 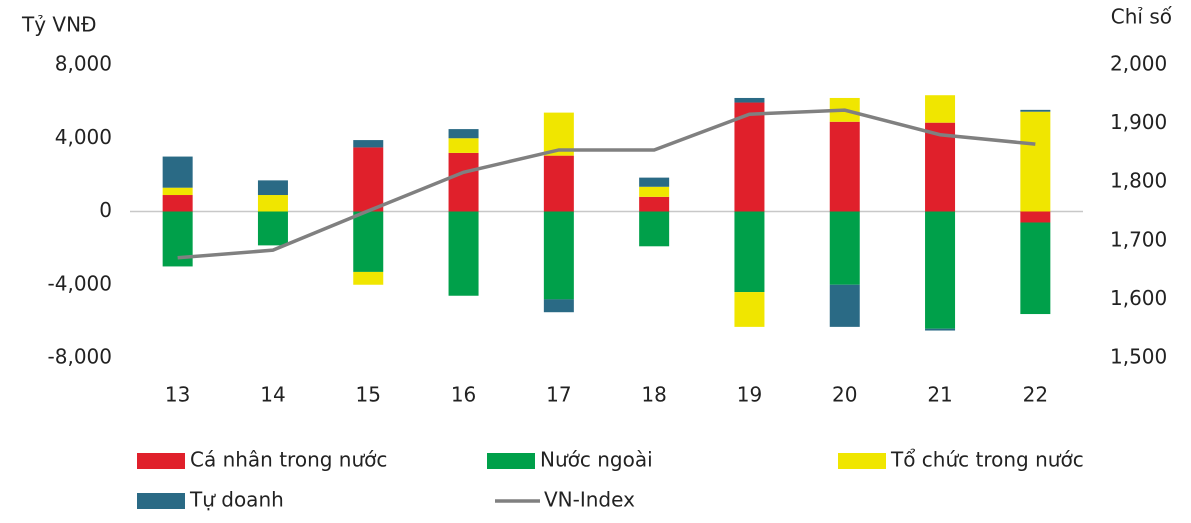 I want to click on y2-tick-label: 1,900, so click(x=1138, y=122).